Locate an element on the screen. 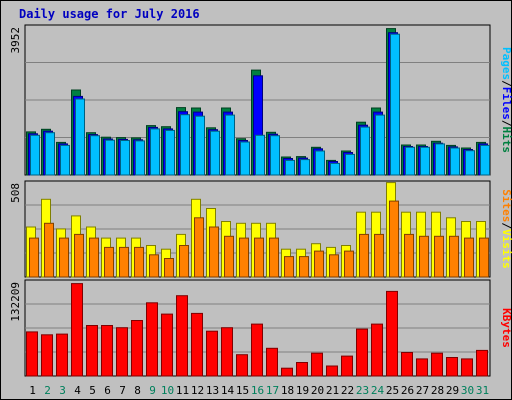 Image resolution: width=512 pixels, height=400 pixels. legend-hits-files-pages: Pages/Files/Hits is located at coordinates (506, 100).